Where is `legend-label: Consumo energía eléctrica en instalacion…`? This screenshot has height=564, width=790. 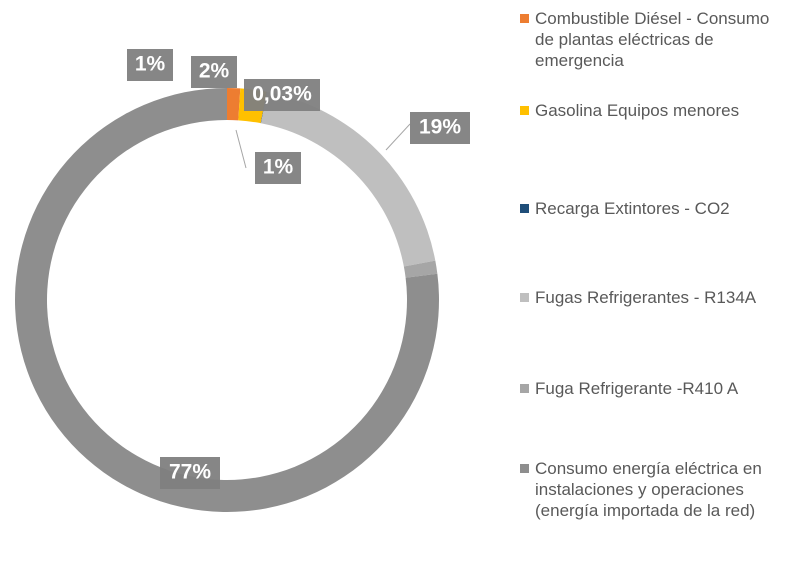
legend-label: Consumo energía eléctrica en instalacion… is located at coordinates (648, 489).